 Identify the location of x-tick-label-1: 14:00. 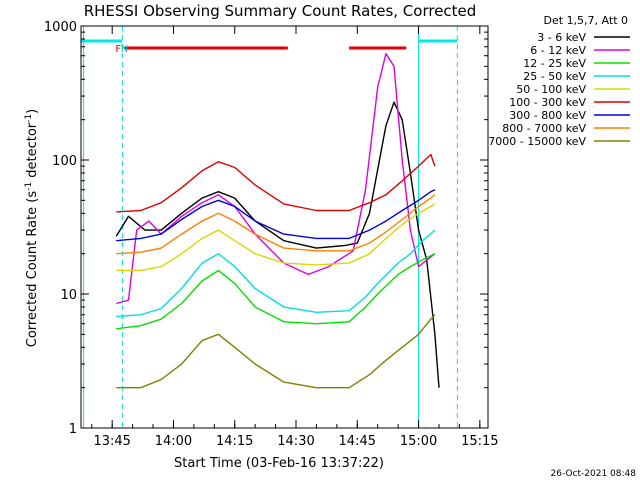
(173, 441).